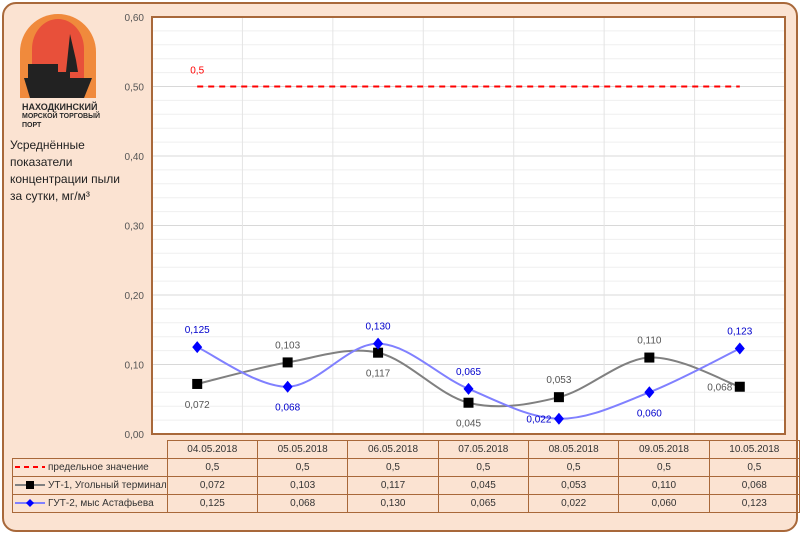  I want to click on square-marker-icon, so click(30, 485).